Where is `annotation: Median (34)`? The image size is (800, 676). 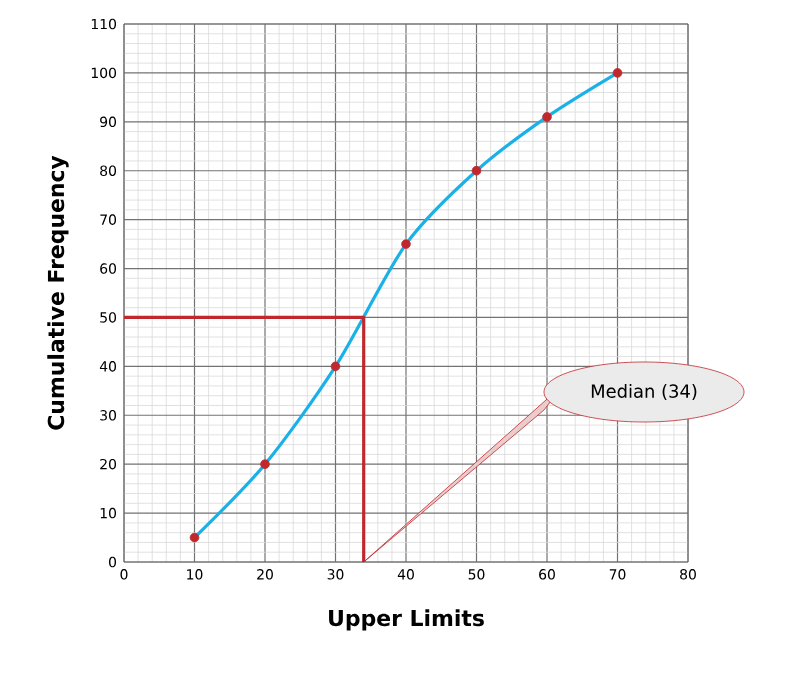
annotation: Median (34) is located at coordinates (644, 392).